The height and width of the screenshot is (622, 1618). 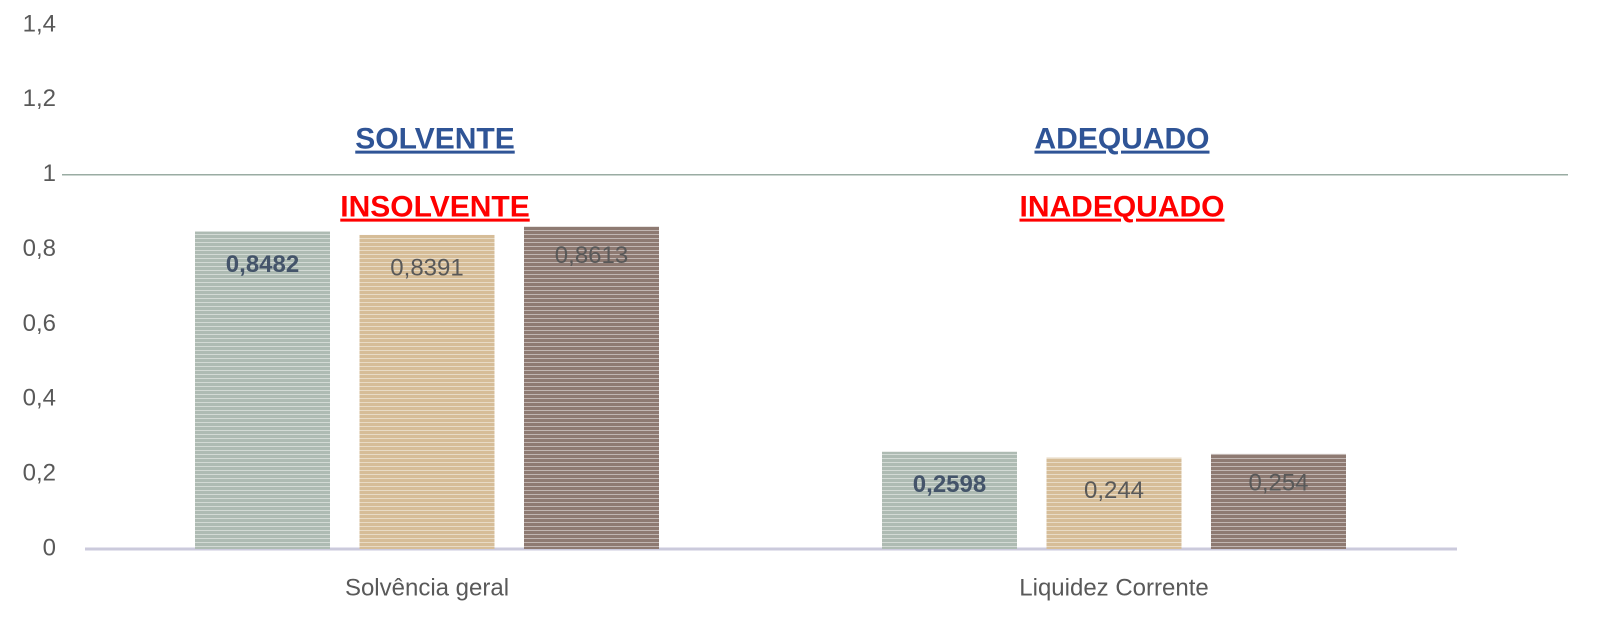 What do you see at coordinates (262, 264) in the screenshot?
I see `data-label: 0,8482` at bounding box center [262, 264].